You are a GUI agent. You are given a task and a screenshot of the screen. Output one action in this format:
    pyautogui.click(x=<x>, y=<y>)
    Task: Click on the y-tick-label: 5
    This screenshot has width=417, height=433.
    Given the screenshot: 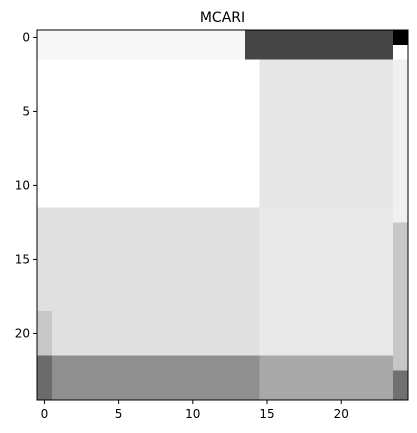 What is the action you would take?
    pyautogui.click(x=26, y=111)
    